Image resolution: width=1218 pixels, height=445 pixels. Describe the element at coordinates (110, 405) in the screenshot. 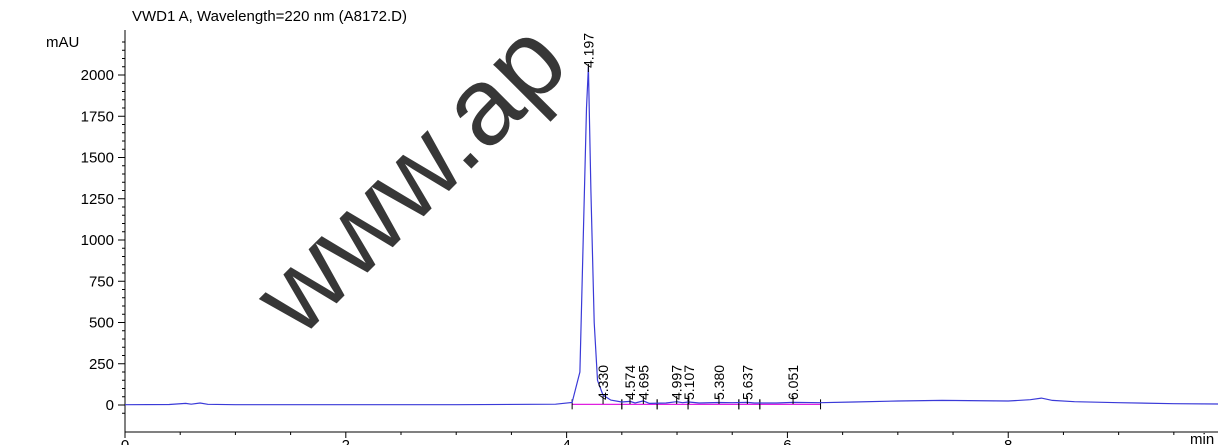

I see `y-tick-label: 0` at that location.